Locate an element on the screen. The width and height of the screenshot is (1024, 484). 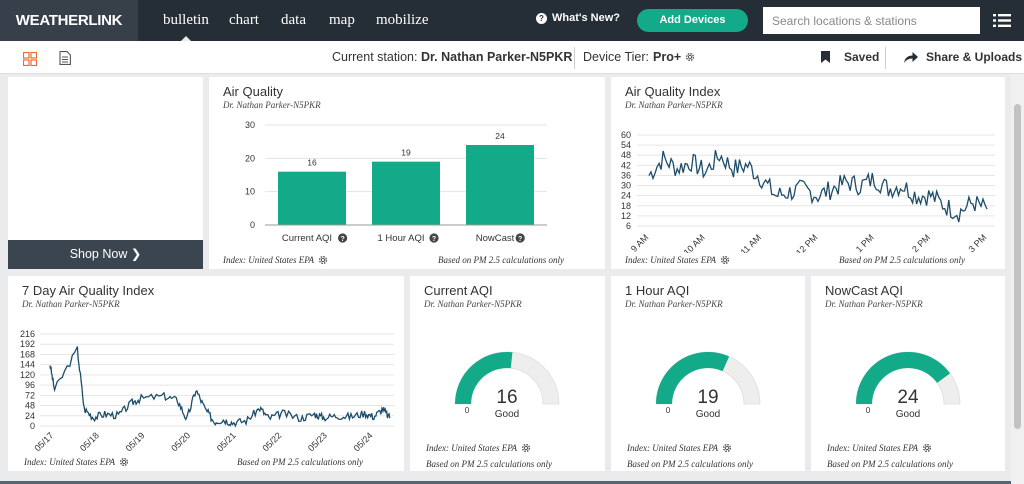
nav-map: map is located at coordinates (342, 20).